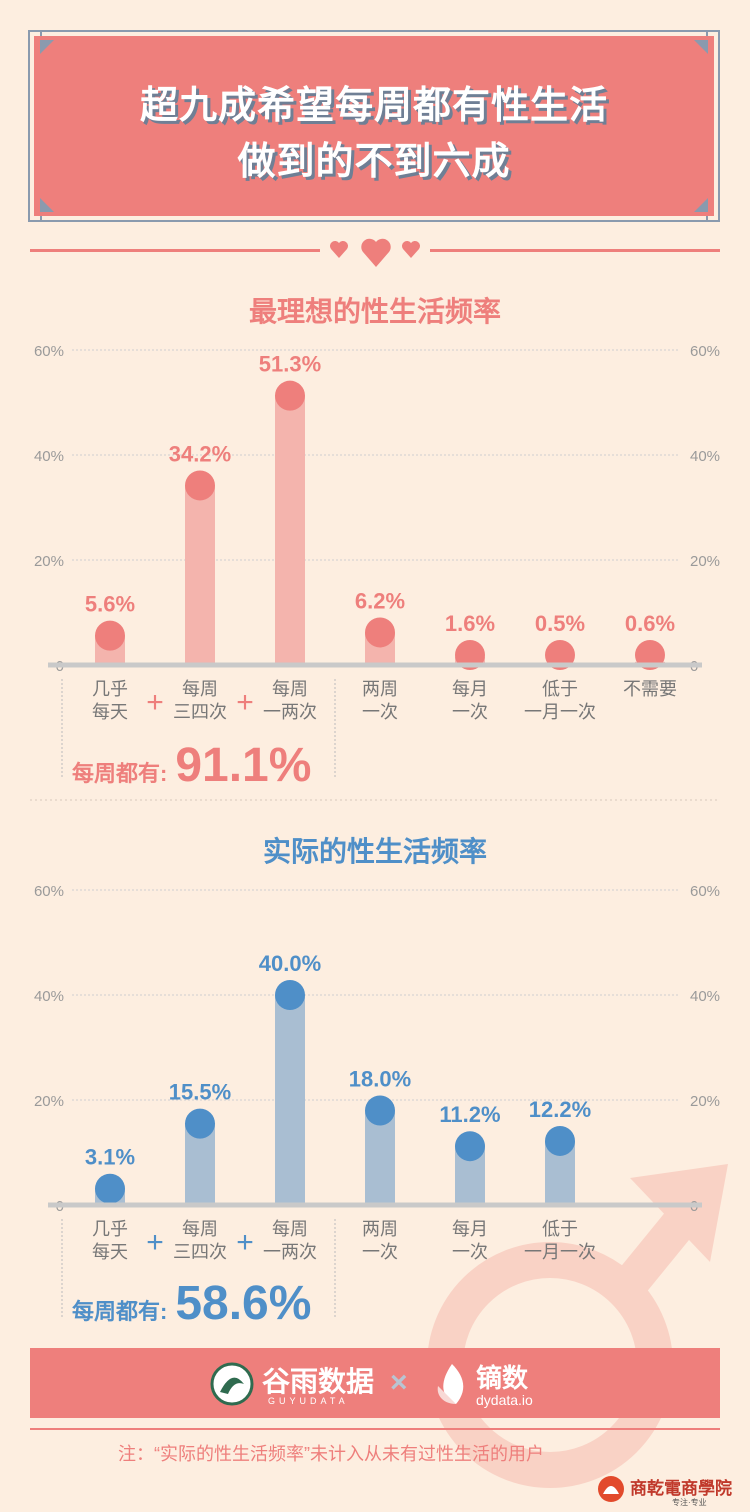 The image size is (750, 1512). I want to click on watermark-text: 商乾電商學院, so click(681, 1489).